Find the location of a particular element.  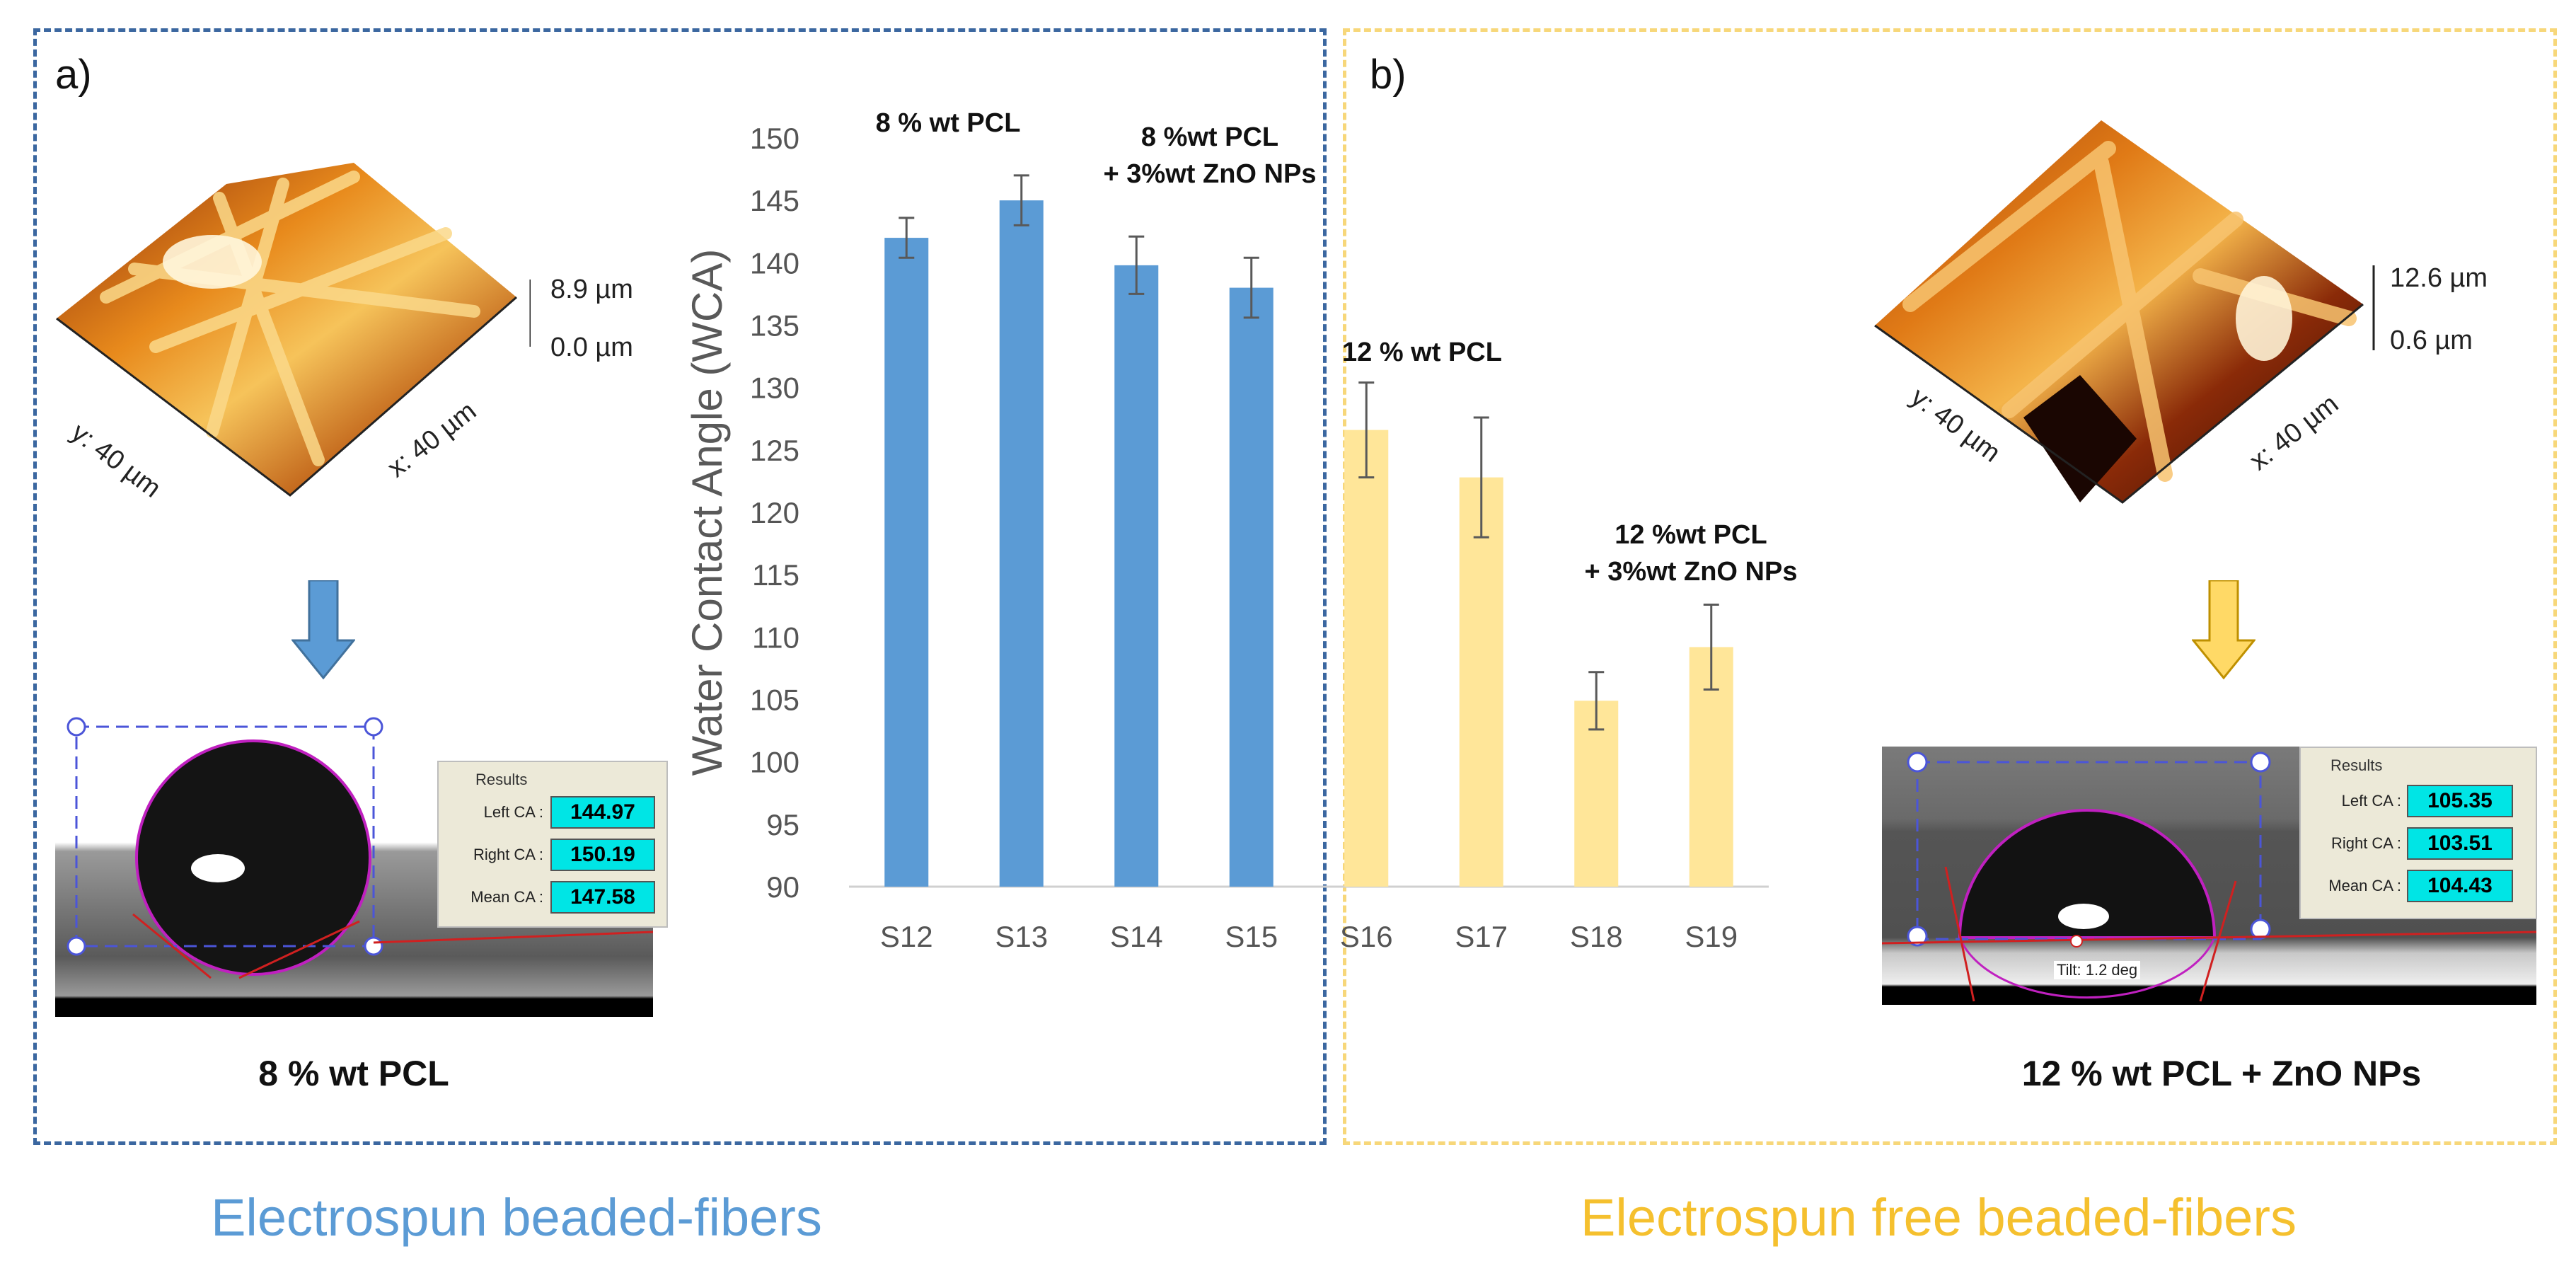

annotation-12pcl-zno: 12 %wt PCL + 3%wt ZnO NPs is located at coordinates (1691, 554).